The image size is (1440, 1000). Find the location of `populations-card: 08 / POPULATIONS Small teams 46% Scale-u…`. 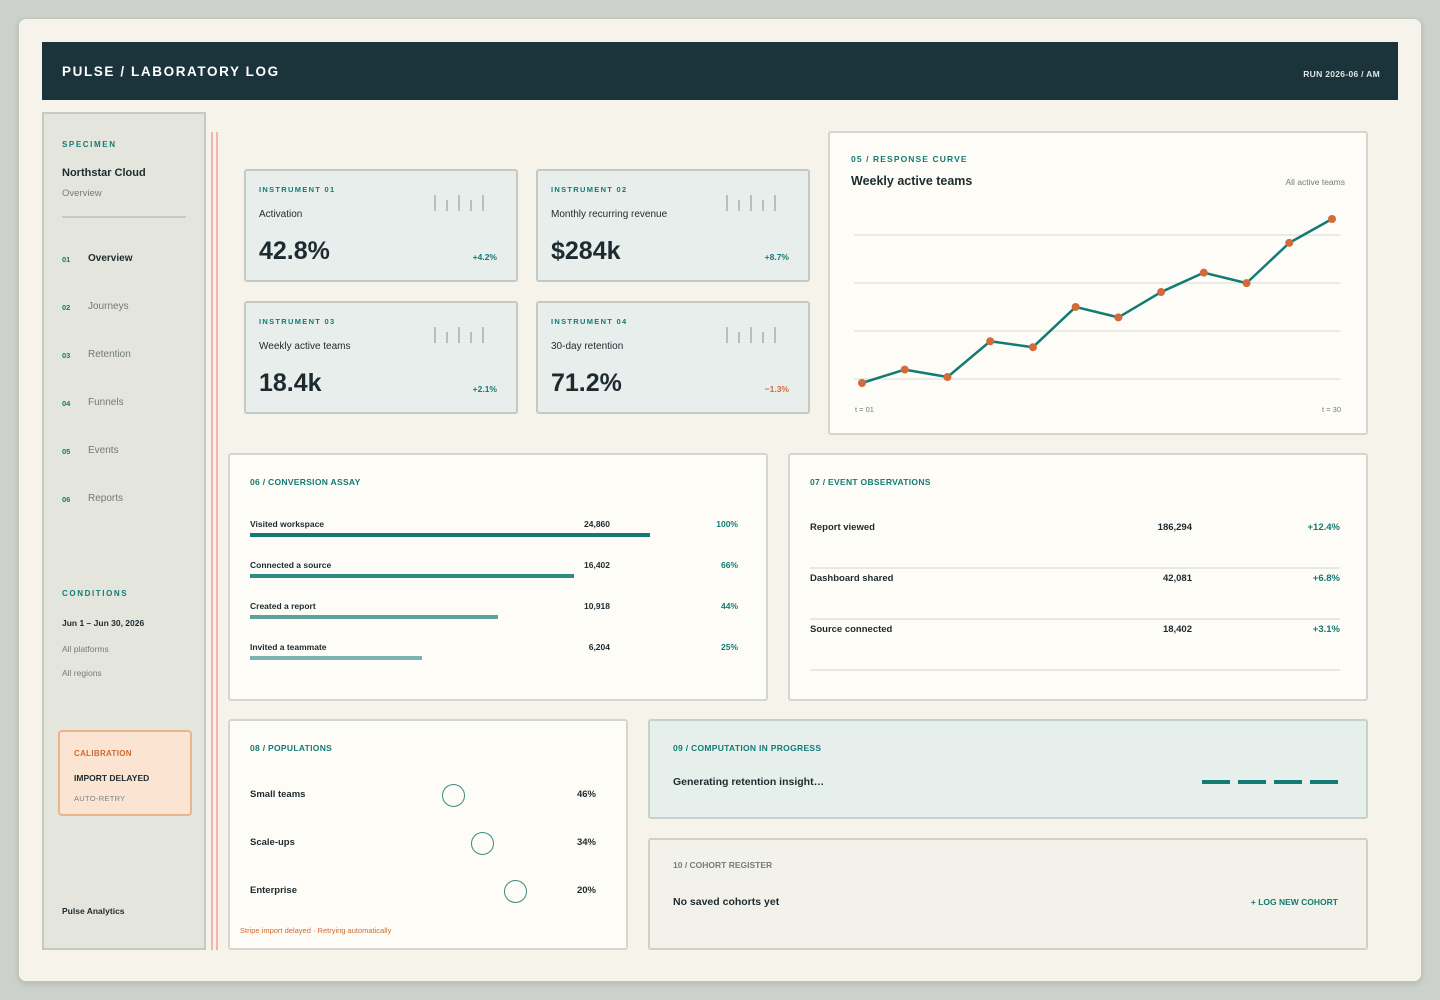

populations-card: 08 / POPULATIONS Small teams 46% Scale-u… is located at coordinates (428, 834).